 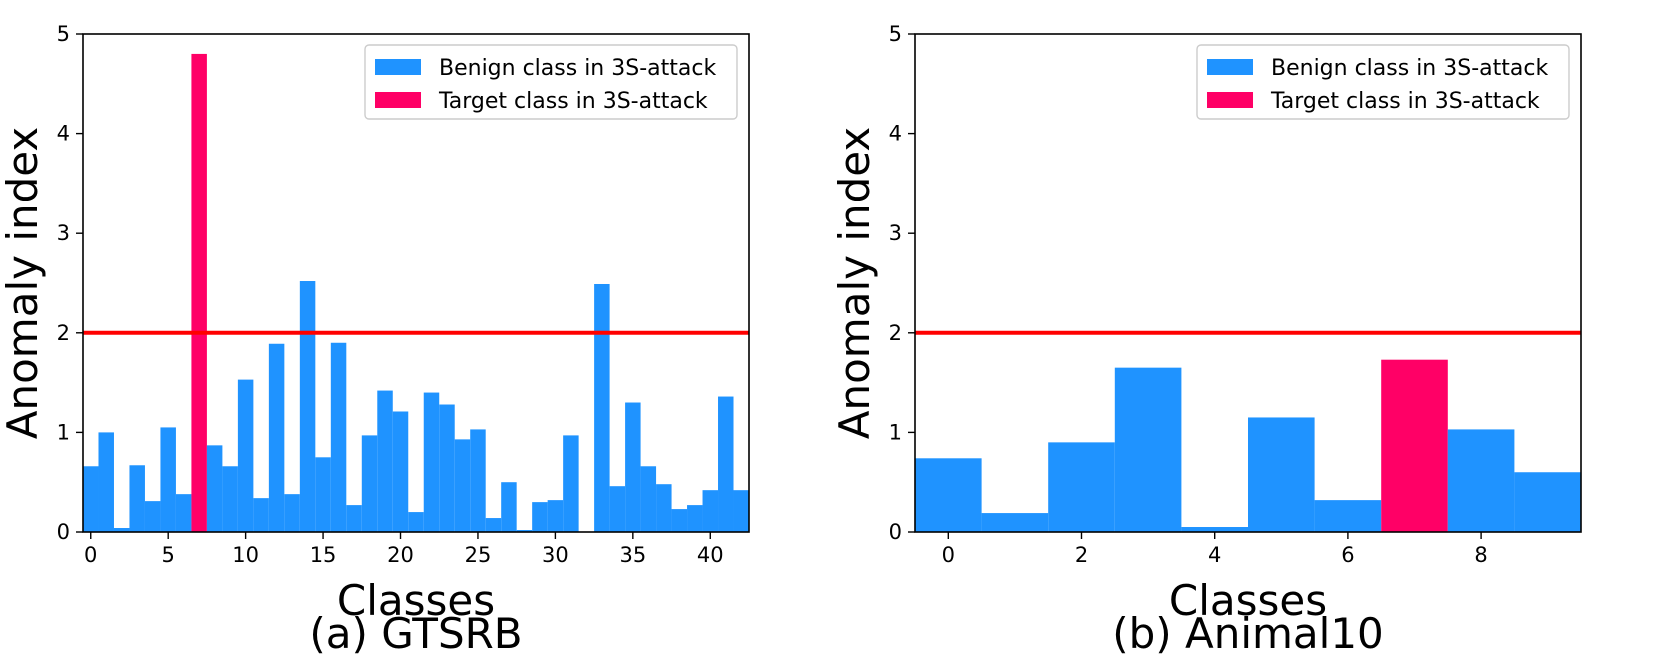 What do you see at coordinates (710, 555) in the screenshot?
I see `x-tick-label: 40` at bounding box center [710, 555].